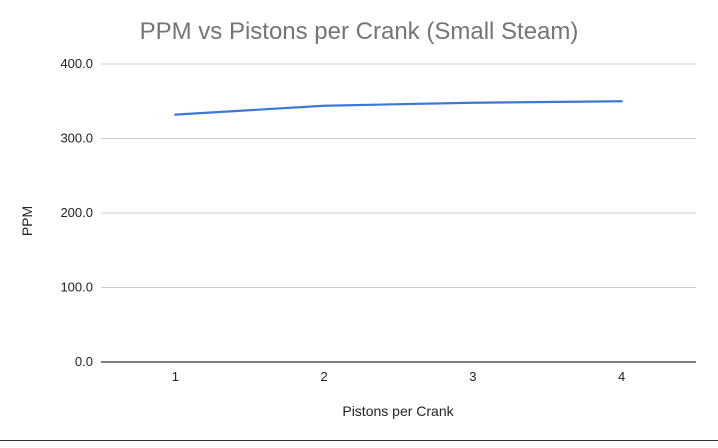 The height and width of the screenshot is (448, 718). What do you see at coordinates (398, 411) in the screenshot?
I see `x-axis-label: Pistons per Crank` at bounding box center [398, 411].